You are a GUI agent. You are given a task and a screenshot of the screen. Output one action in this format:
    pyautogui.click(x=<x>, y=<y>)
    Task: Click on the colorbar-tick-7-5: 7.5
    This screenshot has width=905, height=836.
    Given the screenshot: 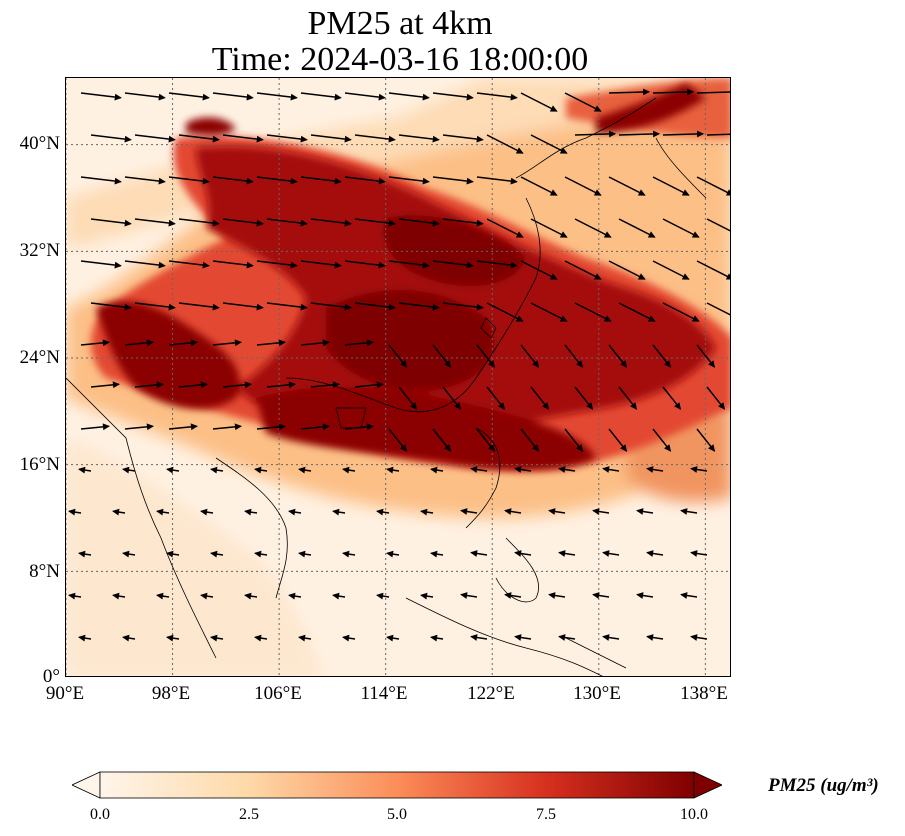 What is the action you would take?
    pyautogui.click(x=546, y=814)
    